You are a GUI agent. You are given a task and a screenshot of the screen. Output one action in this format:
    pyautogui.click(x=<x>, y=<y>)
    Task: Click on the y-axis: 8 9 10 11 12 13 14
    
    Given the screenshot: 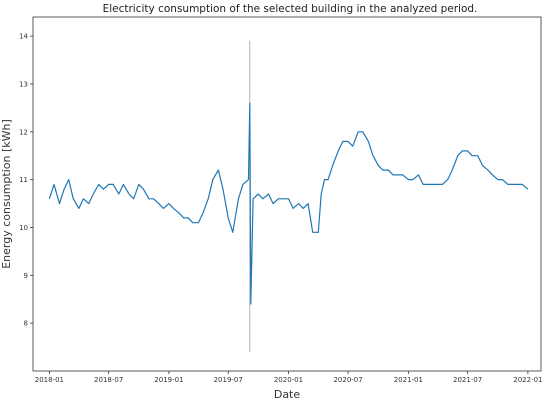 What is the action you would take?
    pyautogui.click(x=26, y=180)
    